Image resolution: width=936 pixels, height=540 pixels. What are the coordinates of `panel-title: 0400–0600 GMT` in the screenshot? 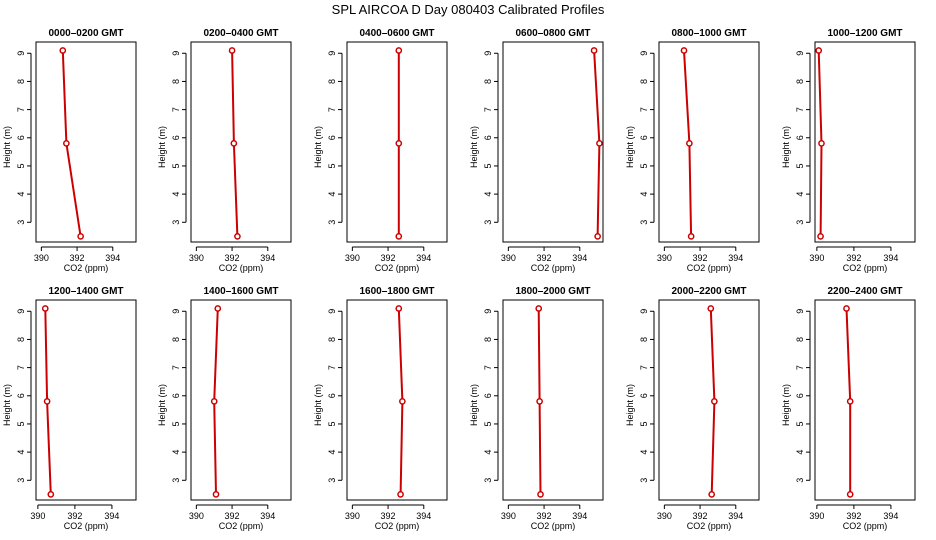 It's located at (396, 33).